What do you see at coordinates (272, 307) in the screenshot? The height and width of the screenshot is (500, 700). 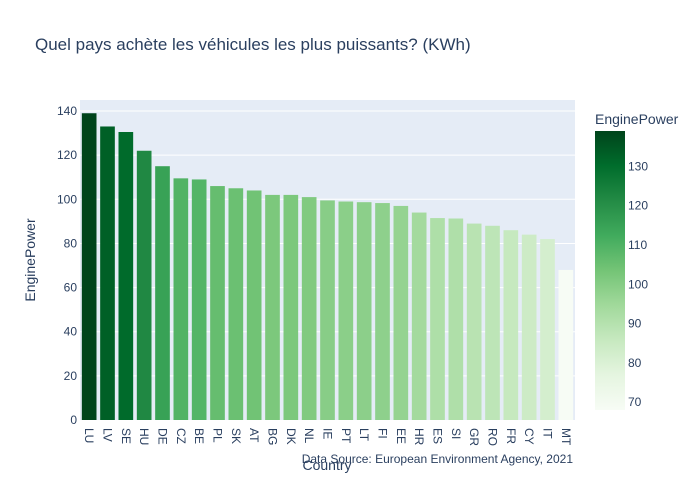 I see `bar-bg` at bounding box center [272, 307].